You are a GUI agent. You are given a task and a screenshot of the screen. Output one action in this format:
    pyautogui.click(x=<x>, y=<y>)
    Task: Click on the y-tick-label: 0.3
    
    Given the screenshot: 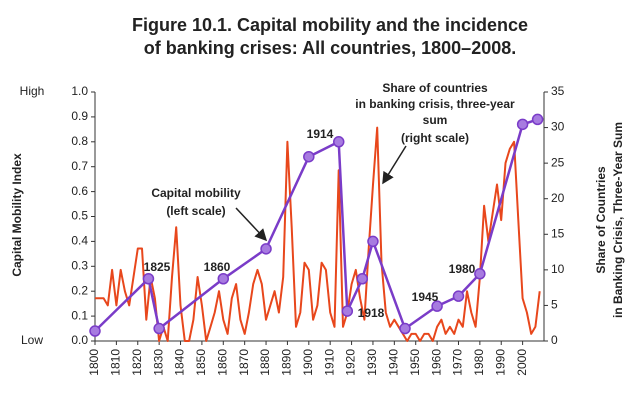 What is the action you would take?
    pyautogui.click(x=79, y=265)
    